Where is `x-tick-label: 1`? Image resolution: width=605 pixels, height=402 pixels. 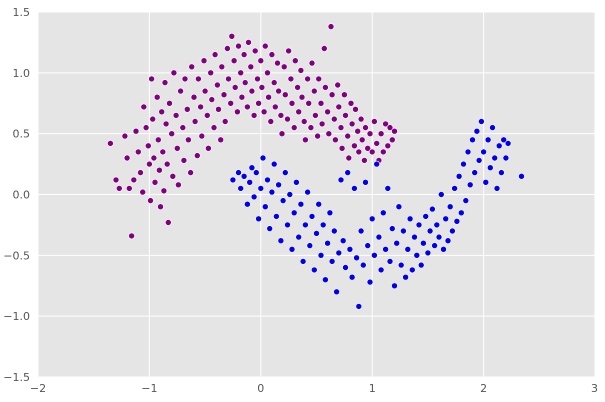
x-tick-label: 1 is located at coordinates (372, 388).